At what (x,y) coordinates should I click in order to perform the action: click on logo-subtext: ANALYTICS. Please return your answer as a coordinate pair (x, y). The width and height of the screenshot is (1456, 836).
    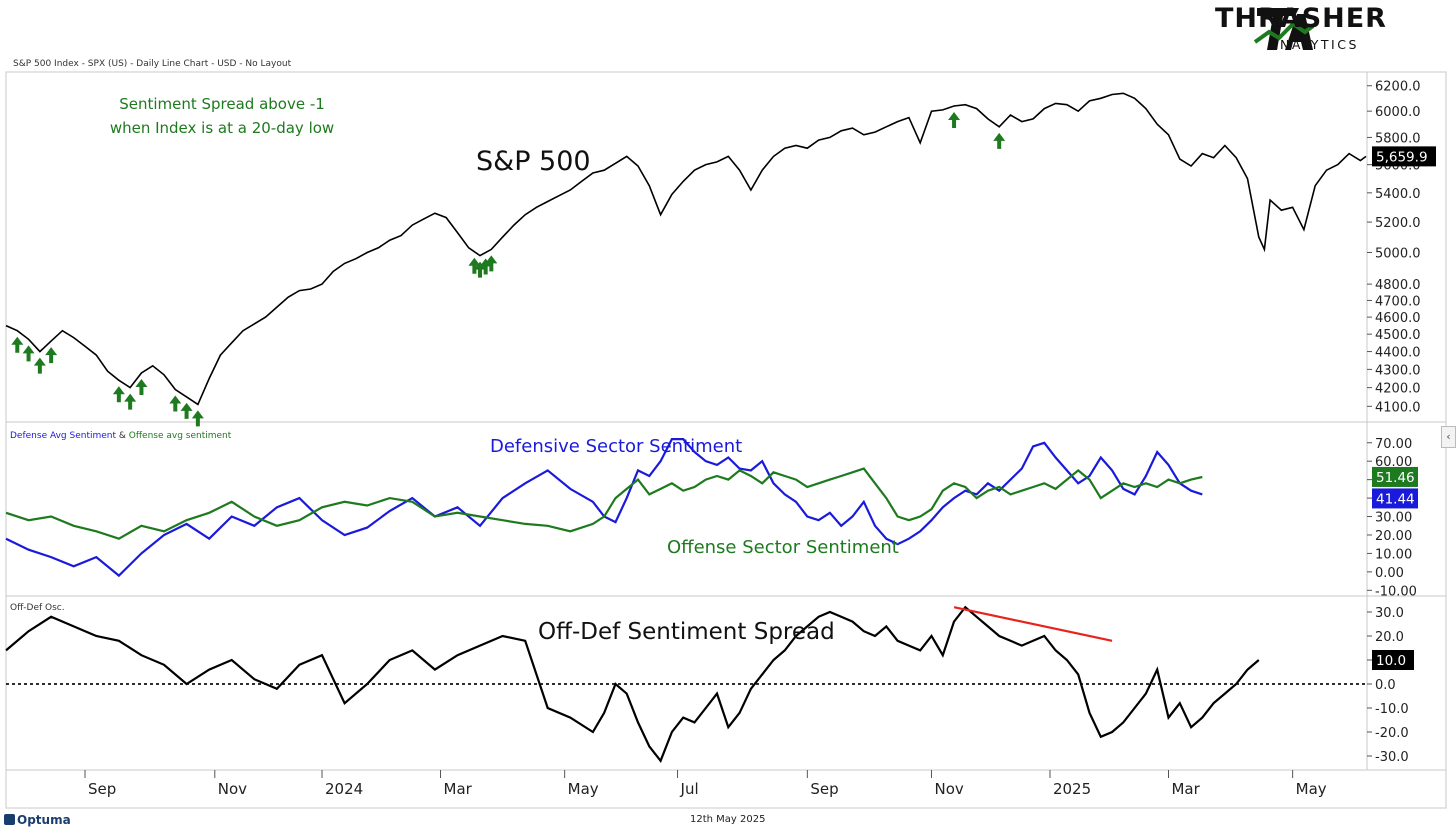
    Looking at the image, I should click on (1314, 44).